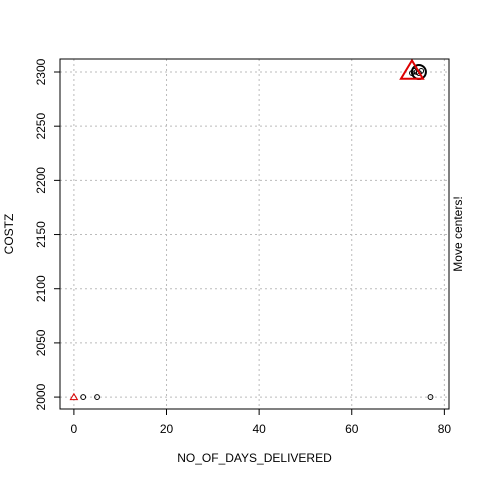 The width and height of the screenshot is (480, 485). What do you see at coordinates (259, 429) in the screenshot?
I see `x-tick-label: 40` at bounding box center [259, 429].